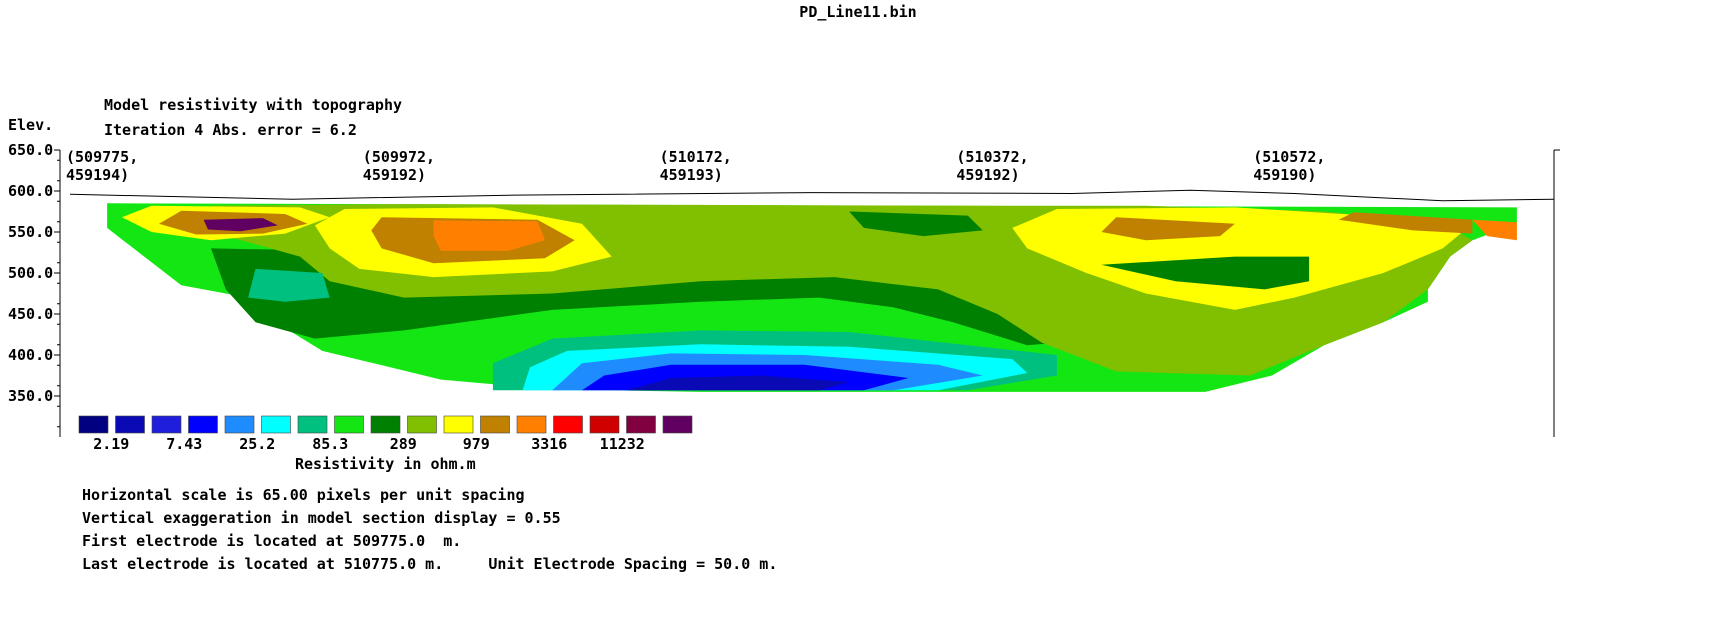  I want to click on coordinate-label-line1: (509972,, so click(399, 157).